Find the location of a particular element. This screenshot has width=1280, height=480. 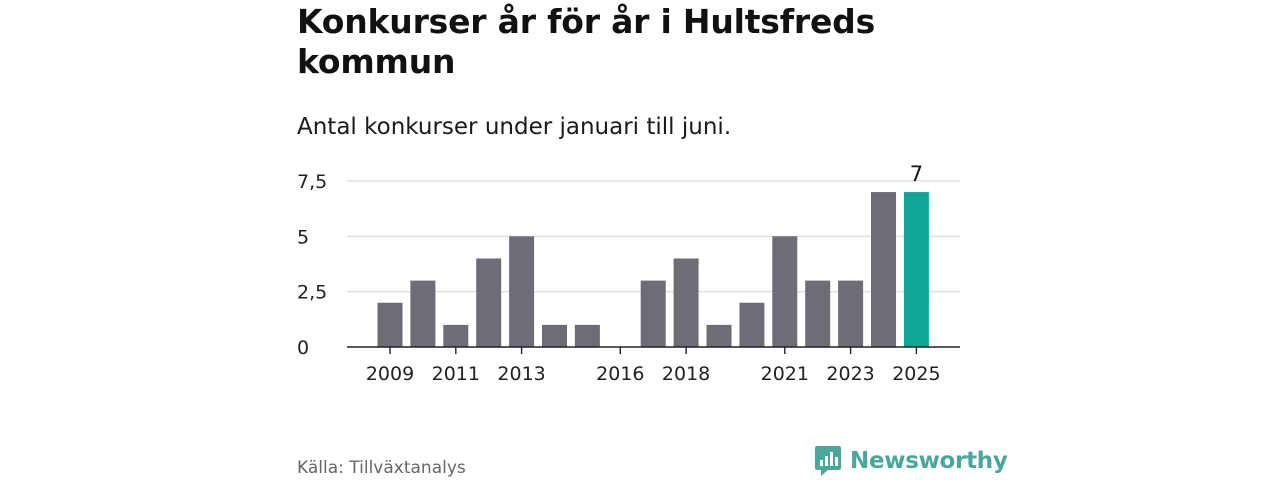

brand-name: Newsworthy is located at coordinates (929, 461).